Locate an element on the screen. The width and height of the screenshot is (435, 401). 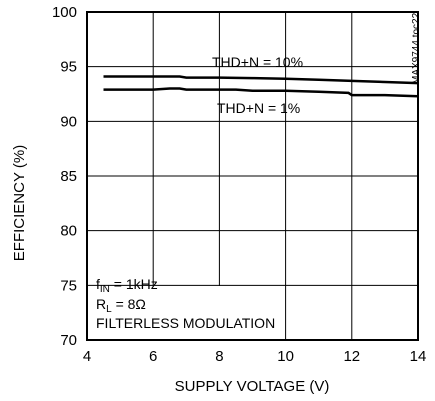
data-series is located at coordinates (261, 86).